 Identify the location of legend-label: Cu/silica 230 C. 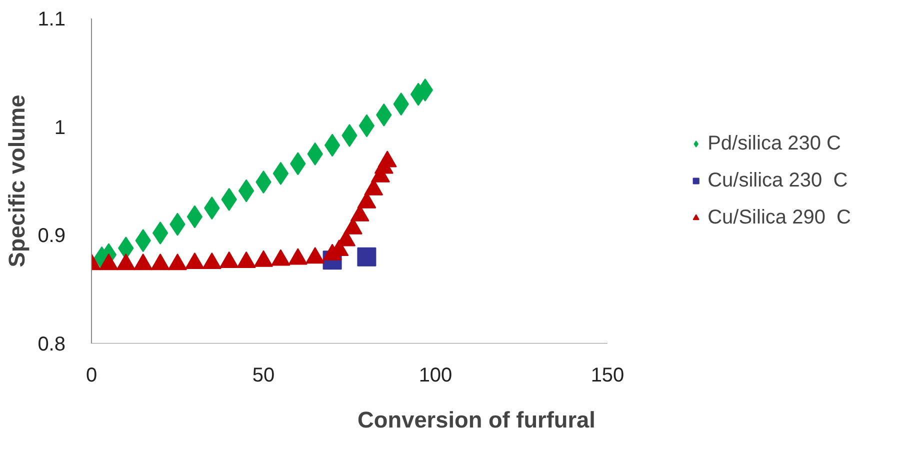
(778, 180).